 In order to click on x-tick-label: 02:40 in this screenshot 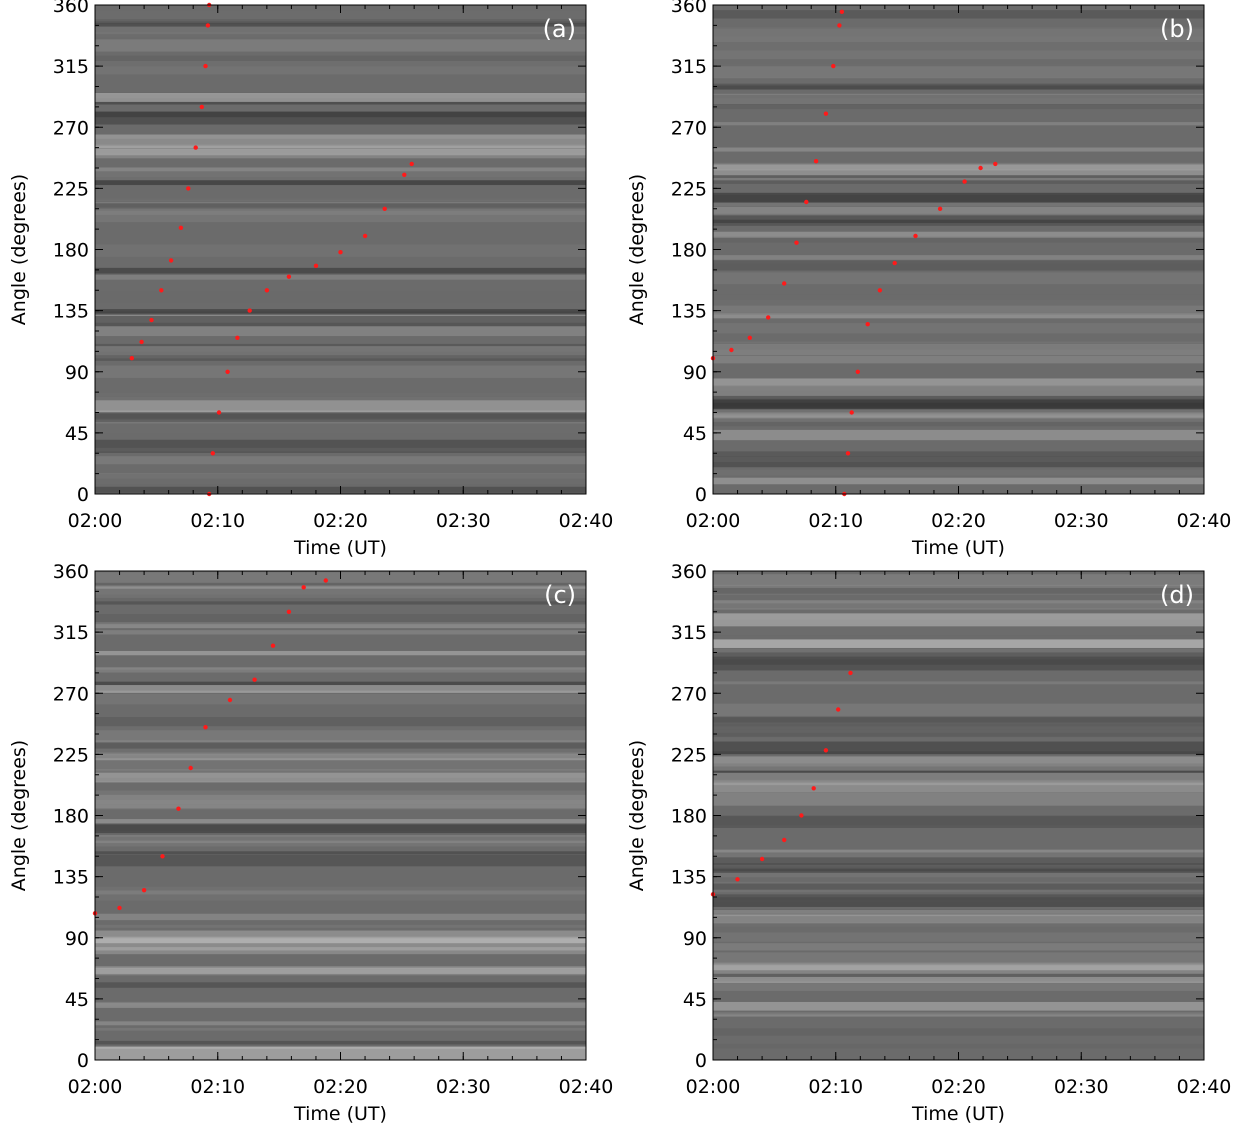, I will do `click(1204, 521)`.